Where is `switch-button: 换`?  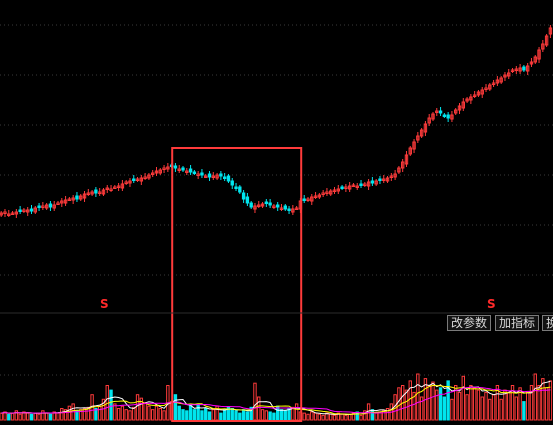 switch-button: 换 is located at coordinates (547, 323).